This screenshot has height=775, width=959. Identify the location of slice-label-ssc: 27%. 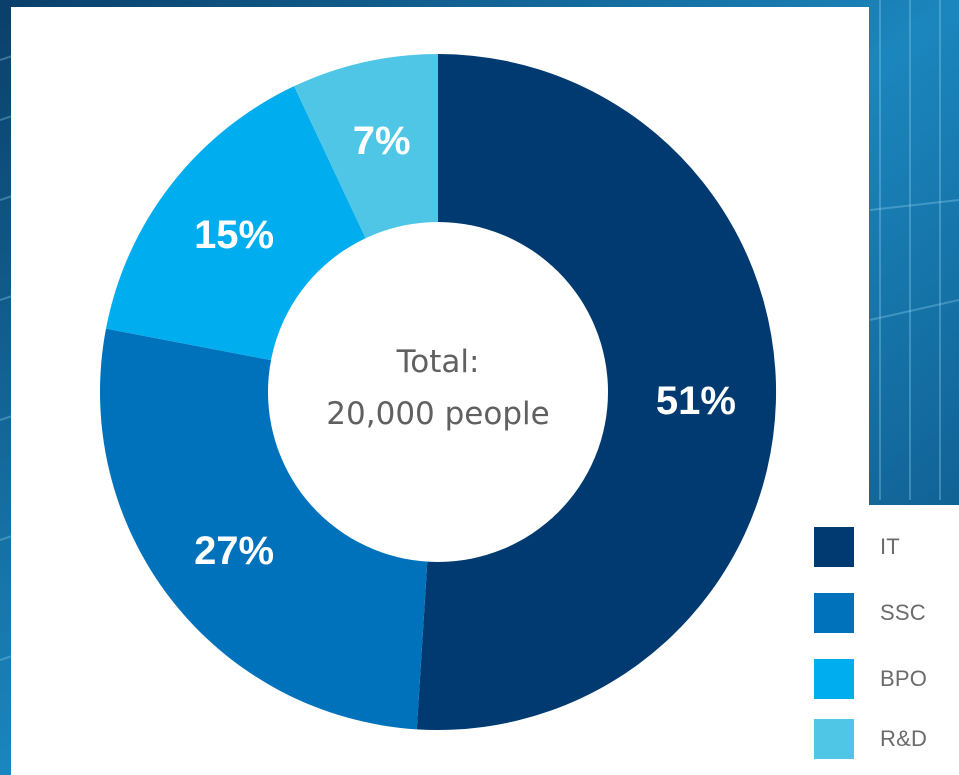
(234, 551).